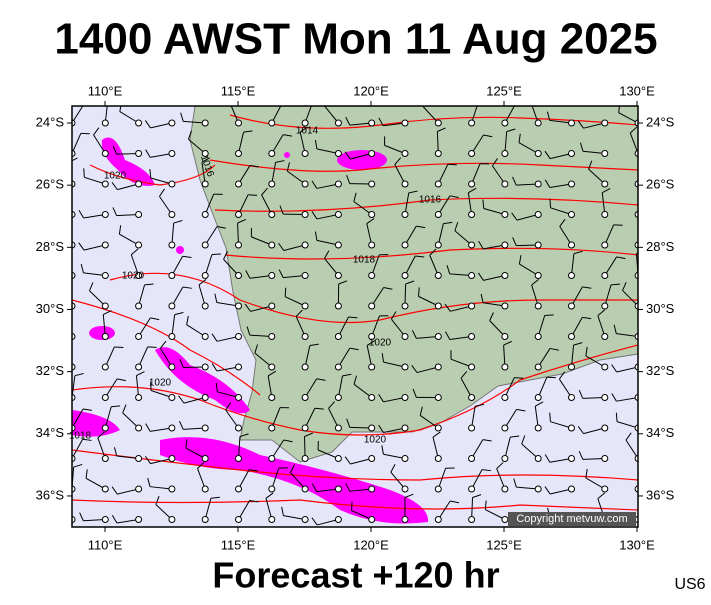 This screenshot has width=711, height=605. I want to click on lon-label: 115°E, so click(238, 90).